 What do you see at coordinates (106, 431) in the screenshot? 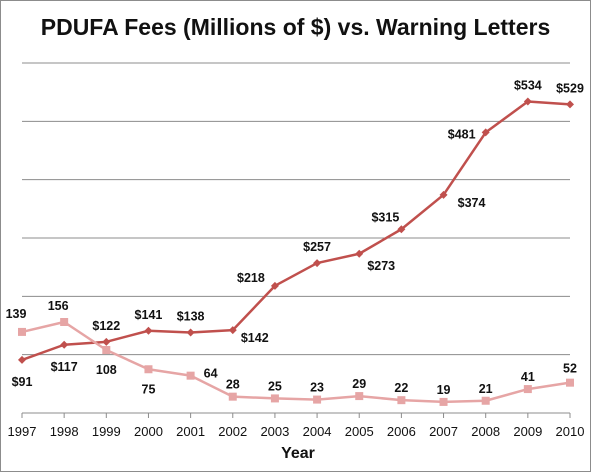
I see `x-tick-label: 1999` at bounding box center [106, 431].